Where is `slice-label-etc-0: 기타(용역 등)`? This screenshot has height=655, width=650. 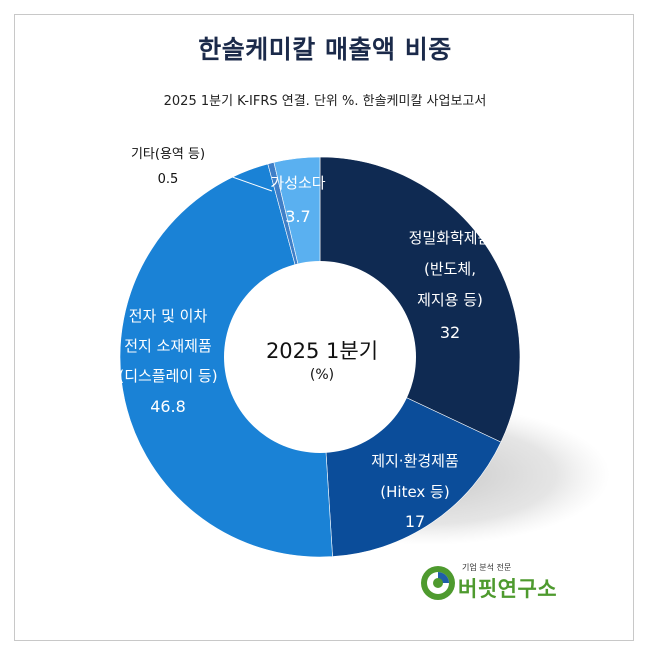 slice-label-etc-0: 기타(용역 등) is located at coordinates (168, 154).